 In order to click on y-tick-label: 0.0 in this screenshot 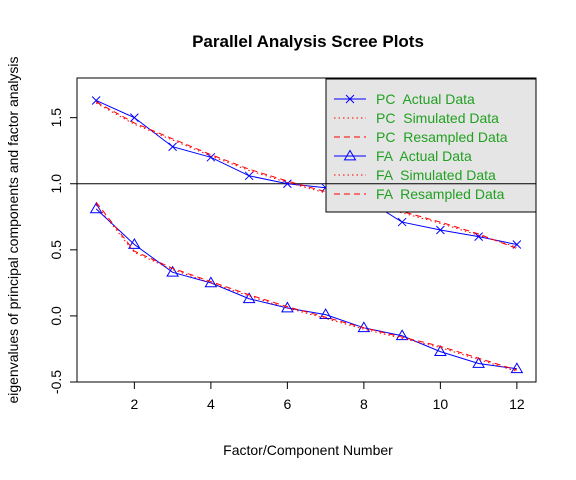, I will do `click(56, 316)`.